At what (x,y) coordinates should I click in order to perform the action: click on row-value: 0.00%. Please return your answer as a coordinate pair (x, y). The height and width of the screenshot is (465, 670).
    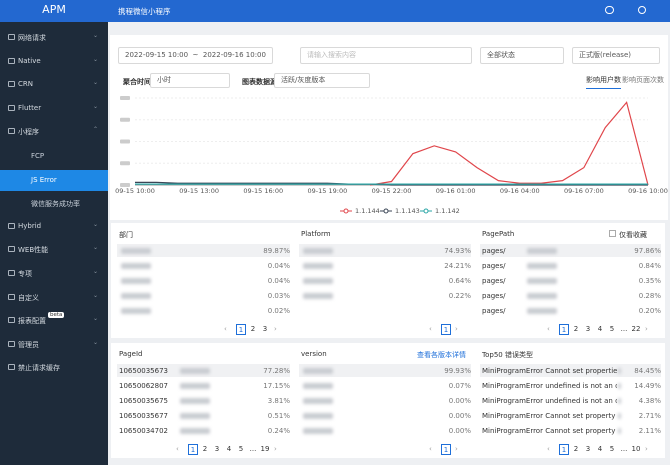
    Looking at the image, I should click on (459, 431).